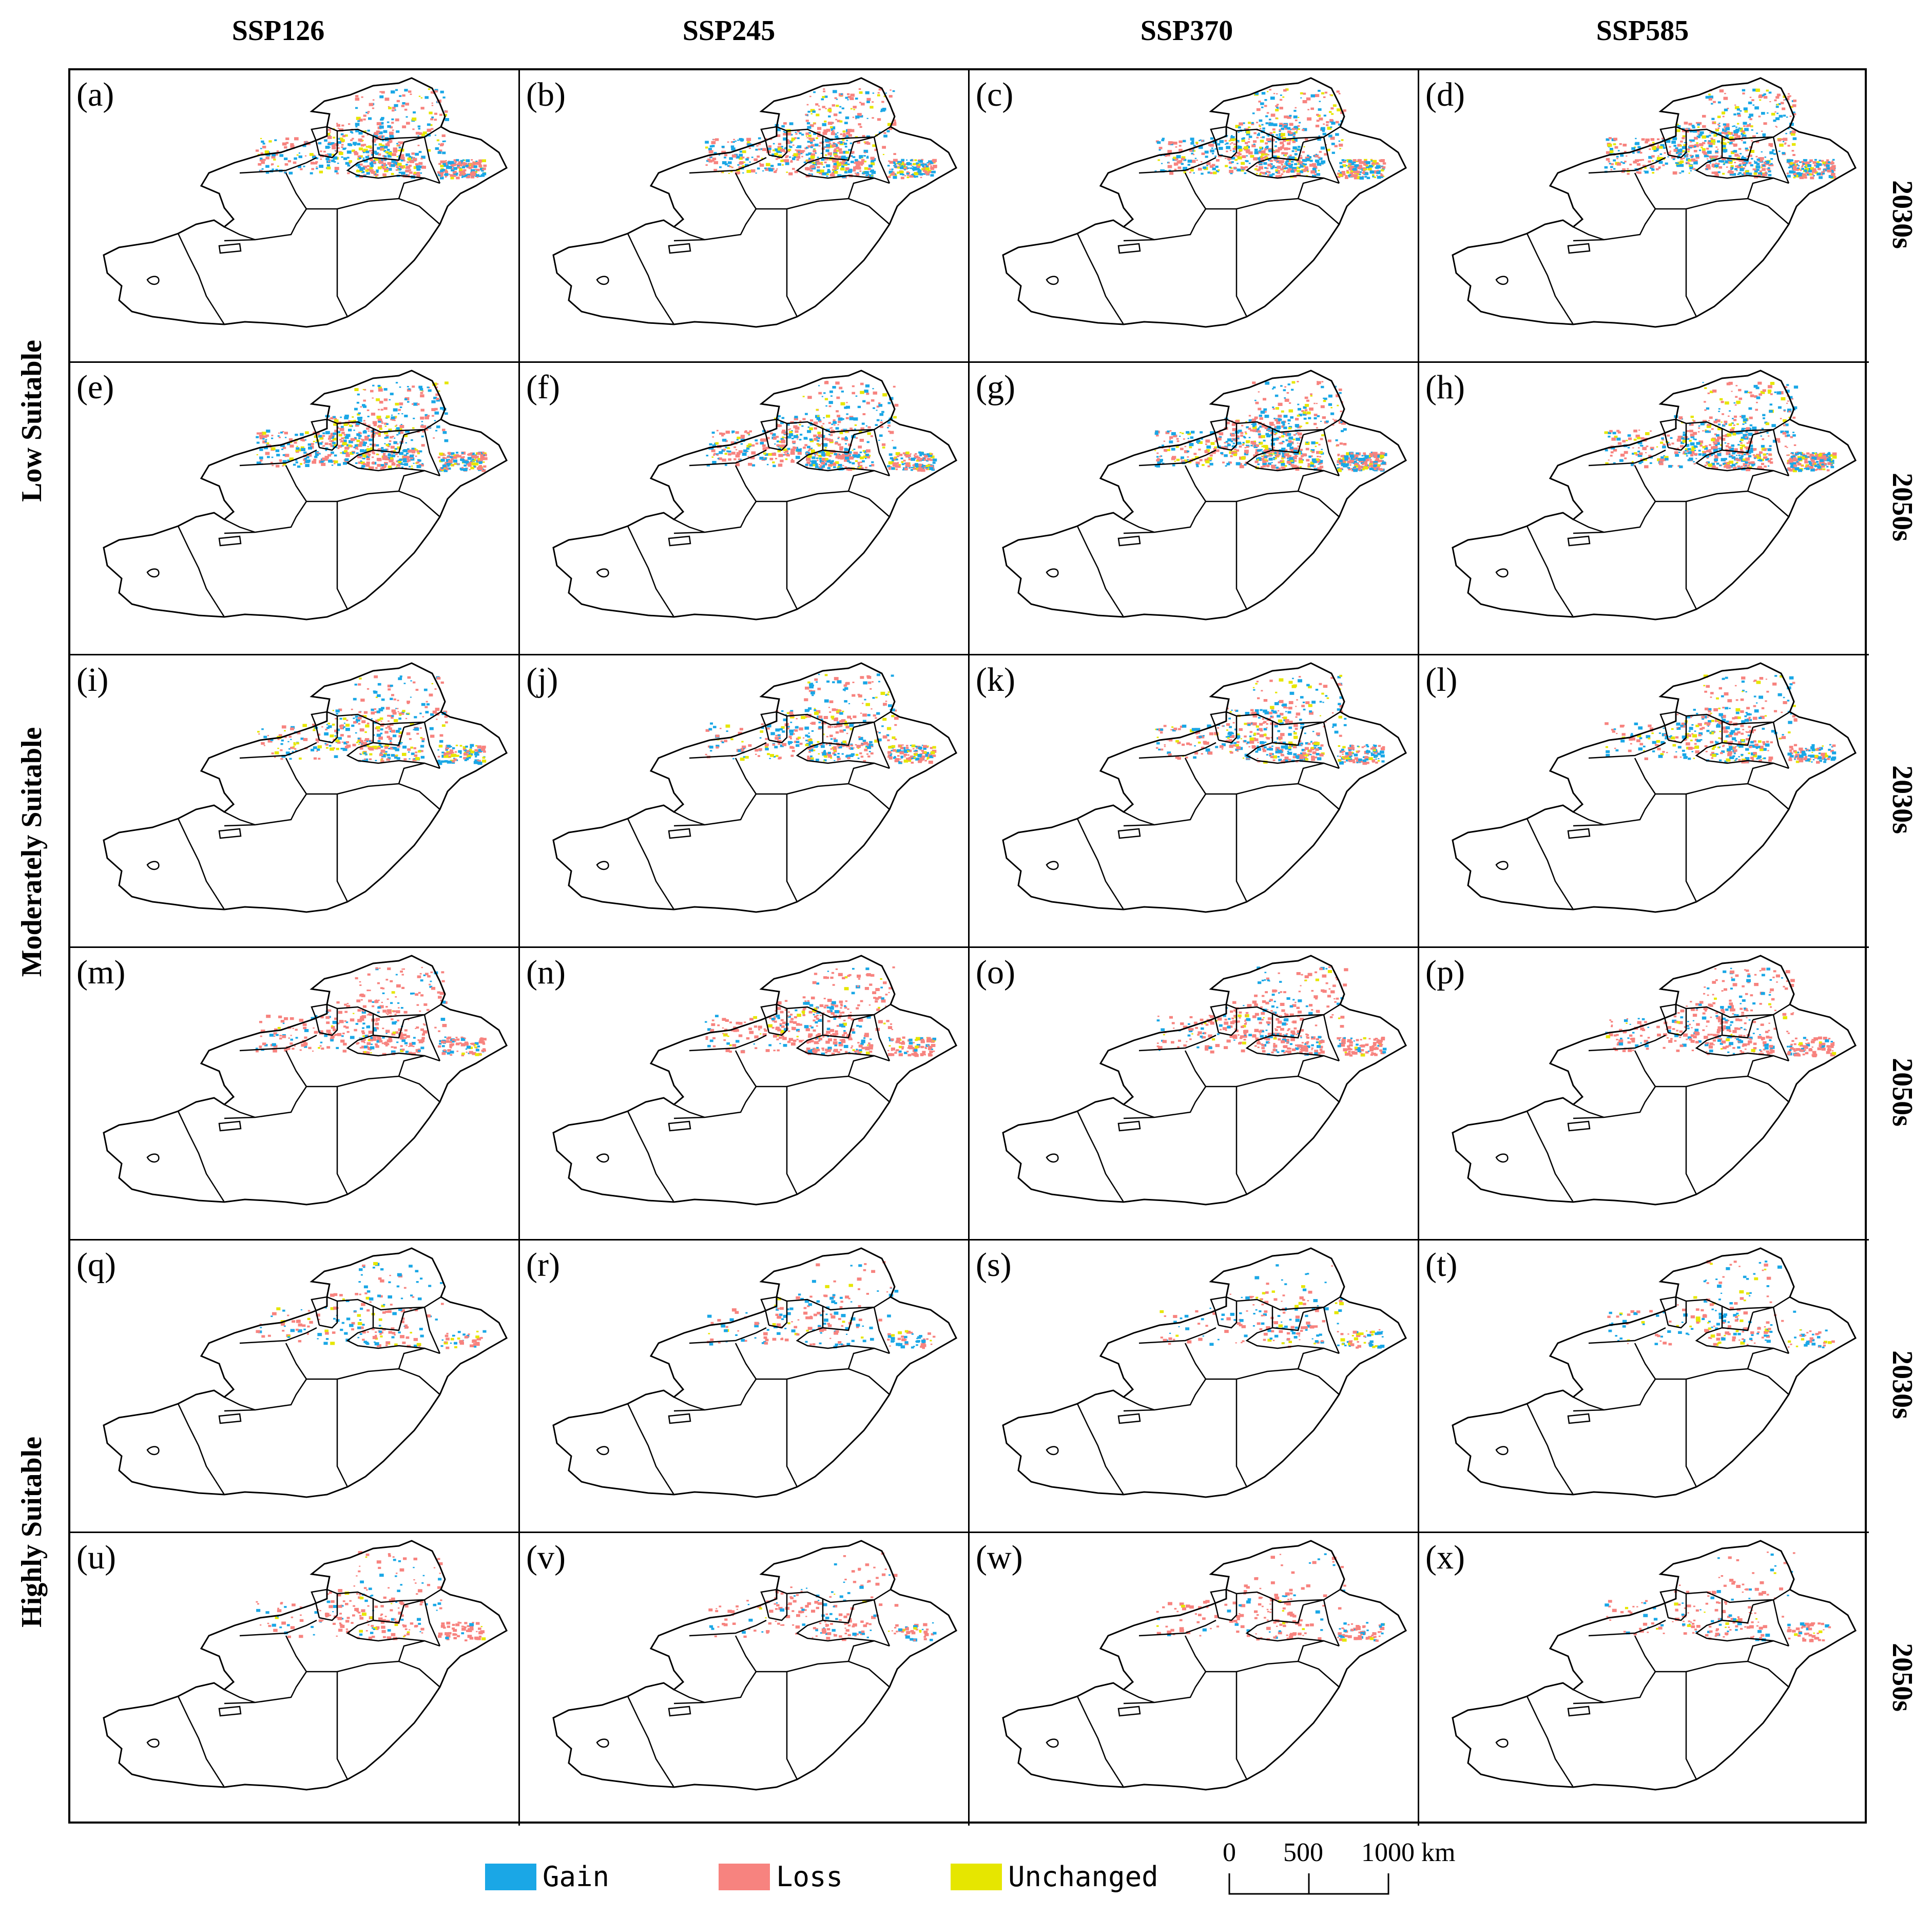 The width and height of the screenshot is (1932, 1918). Describe the element at coordinates (278, 31) in the screenshot. I see `column-header-ssp126: SSP126` at that location.